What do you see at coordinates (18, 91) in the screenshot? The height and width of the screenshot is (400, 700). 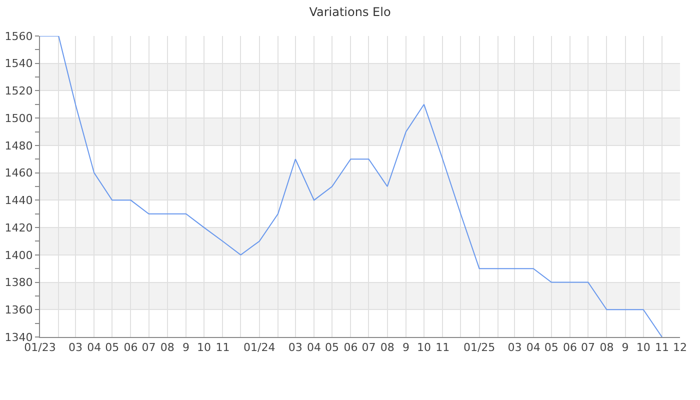 I see `y-tick-label: 1520` at bounding box center [18, 91].